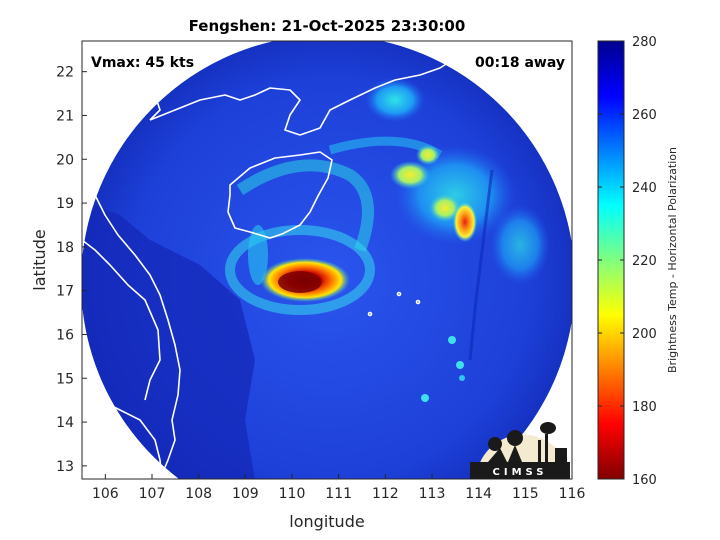 The height and width of the screenshot is (540, 720). Describe the element at coordinates (71, 270) in the screenshot. I see `y-axis: 13 14 15 16 17 18 19 20 21 22` at that location.